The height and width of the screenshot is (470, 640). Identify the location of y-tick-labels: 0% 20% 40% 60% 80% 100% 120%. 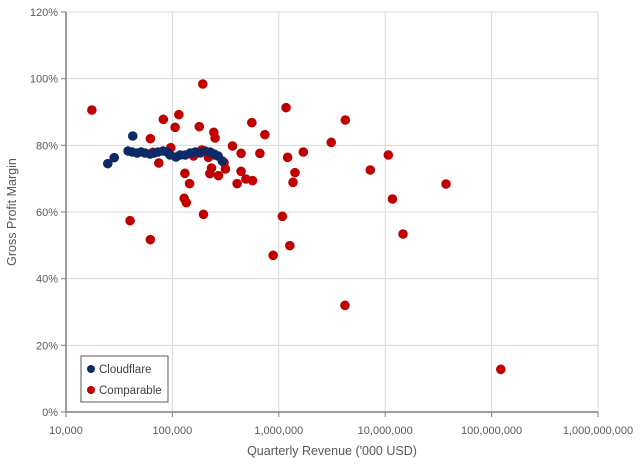
(44, 213).